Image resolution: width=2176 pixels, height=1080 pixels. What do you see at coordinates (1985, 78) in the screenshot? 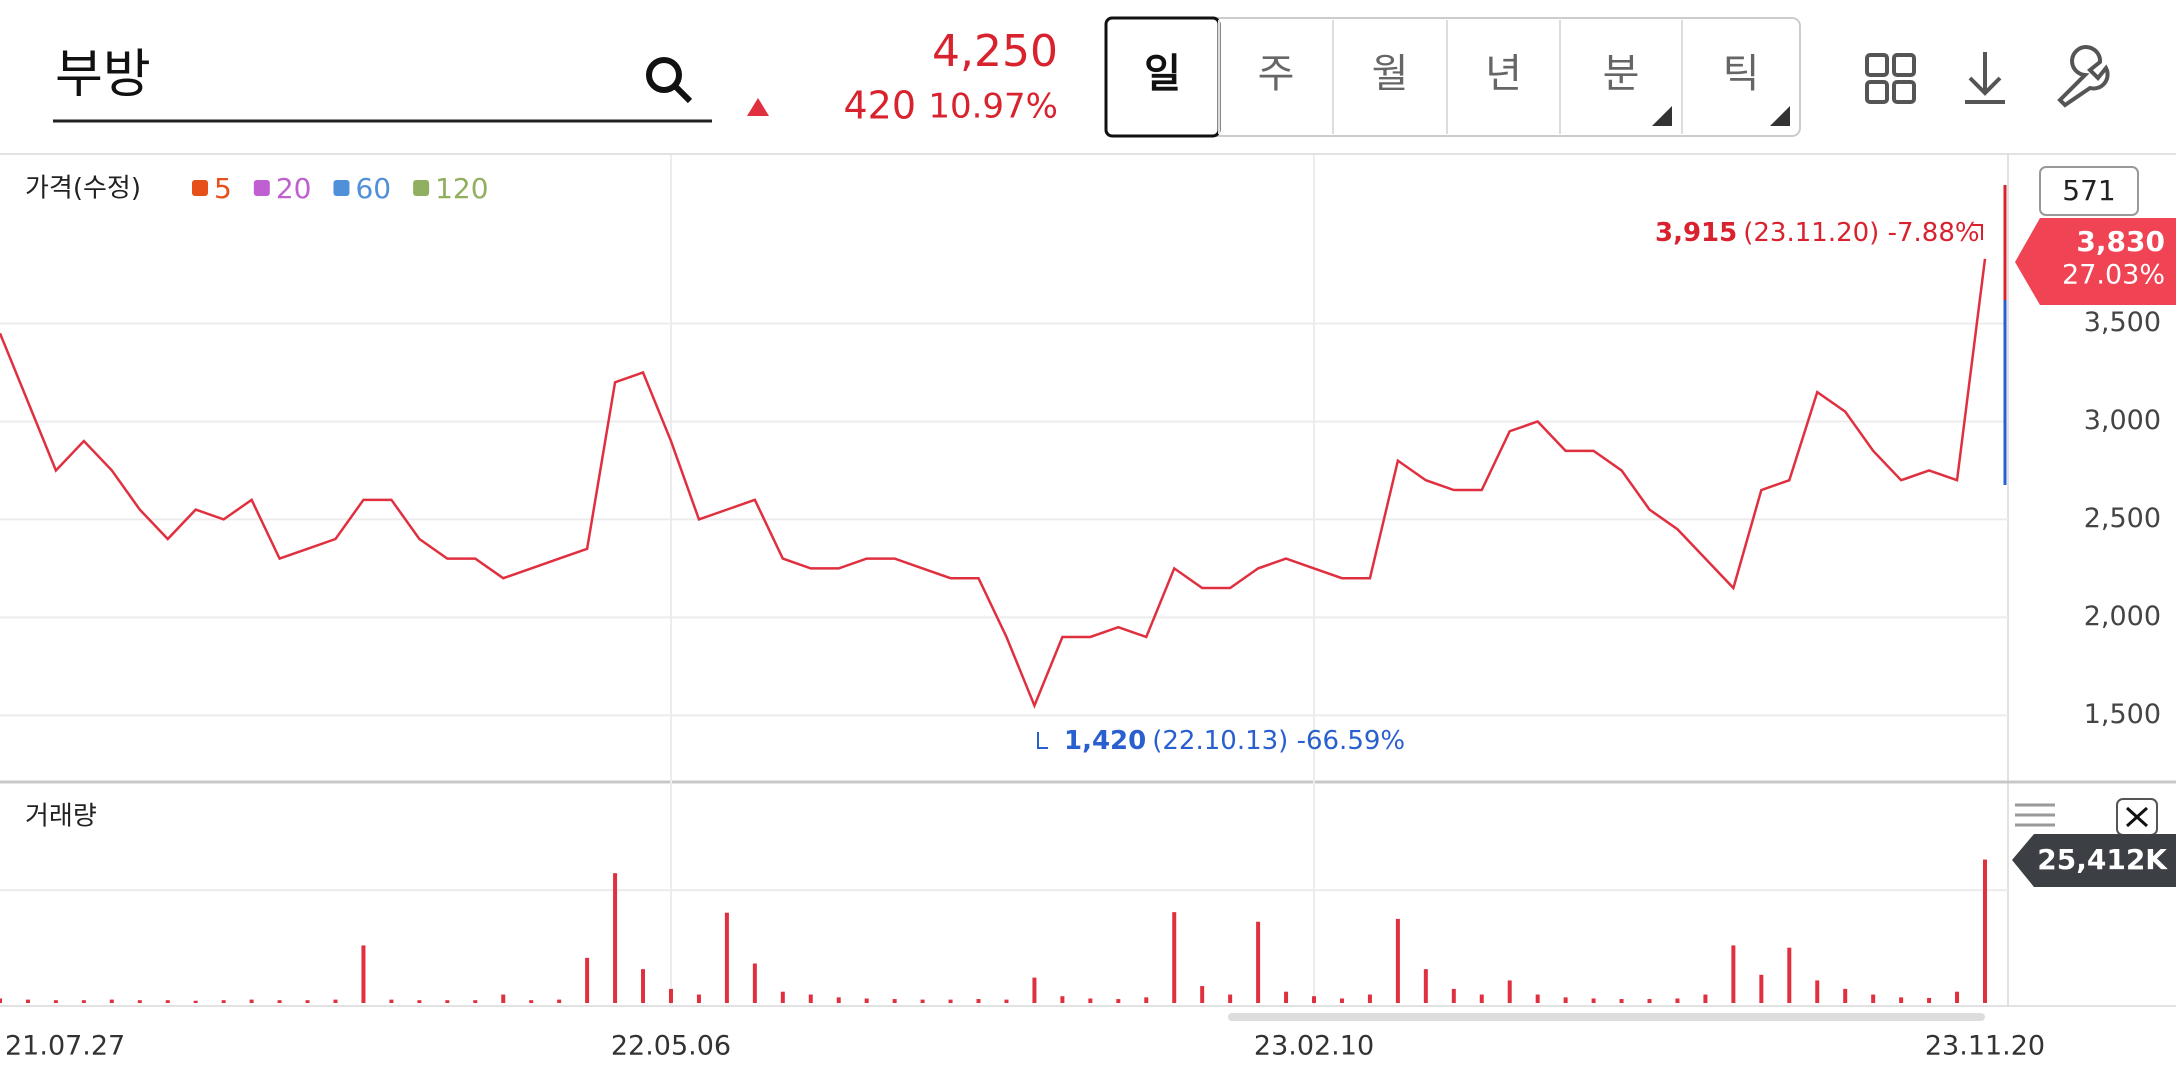
I see `download-icon` at bounding box center [1985, 78].